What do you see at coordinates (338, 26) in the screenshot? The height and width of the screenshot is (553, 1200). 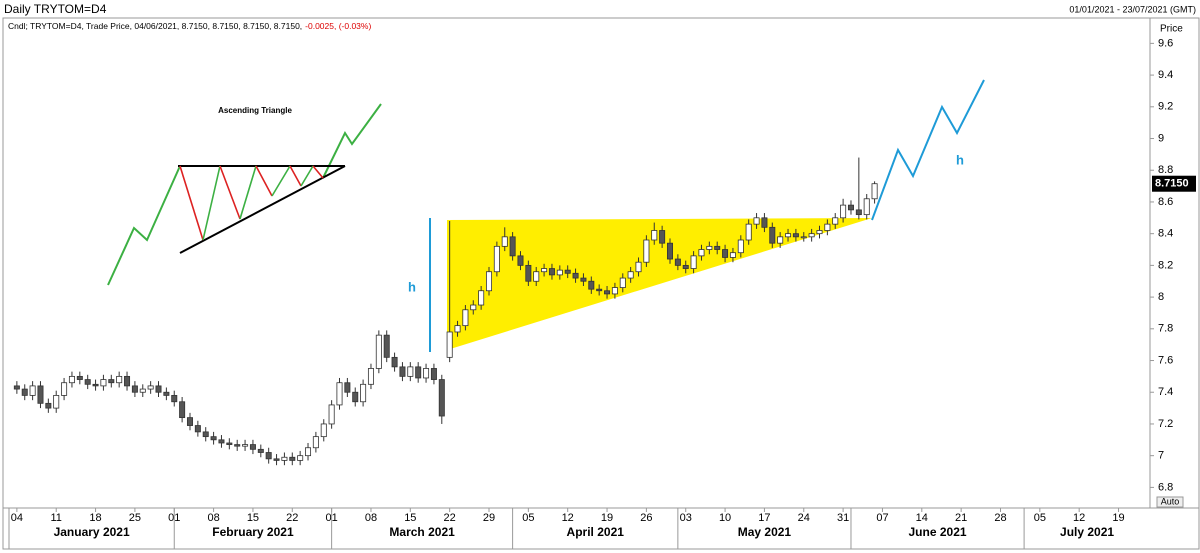 I see `legend-change: -0.0025, (-0.03%)` at bounding box center [338, 26].